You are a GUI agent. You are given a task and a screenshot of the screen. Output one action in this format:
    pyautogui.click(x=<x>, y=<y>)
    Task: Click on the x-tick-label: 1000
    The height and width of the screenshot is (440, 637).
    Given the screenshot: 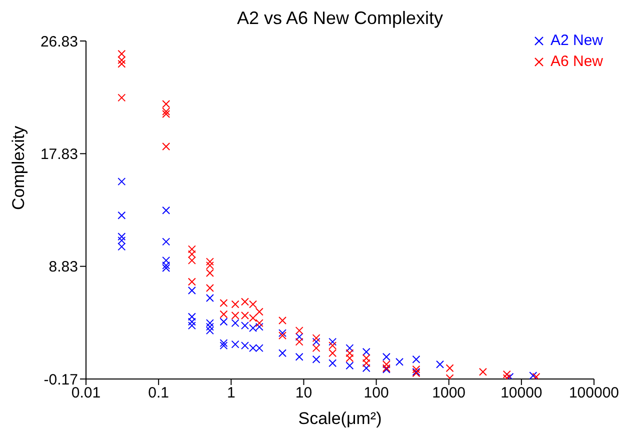 What is the action you would take?
    pyautogui.click(x=449, y=393)
    